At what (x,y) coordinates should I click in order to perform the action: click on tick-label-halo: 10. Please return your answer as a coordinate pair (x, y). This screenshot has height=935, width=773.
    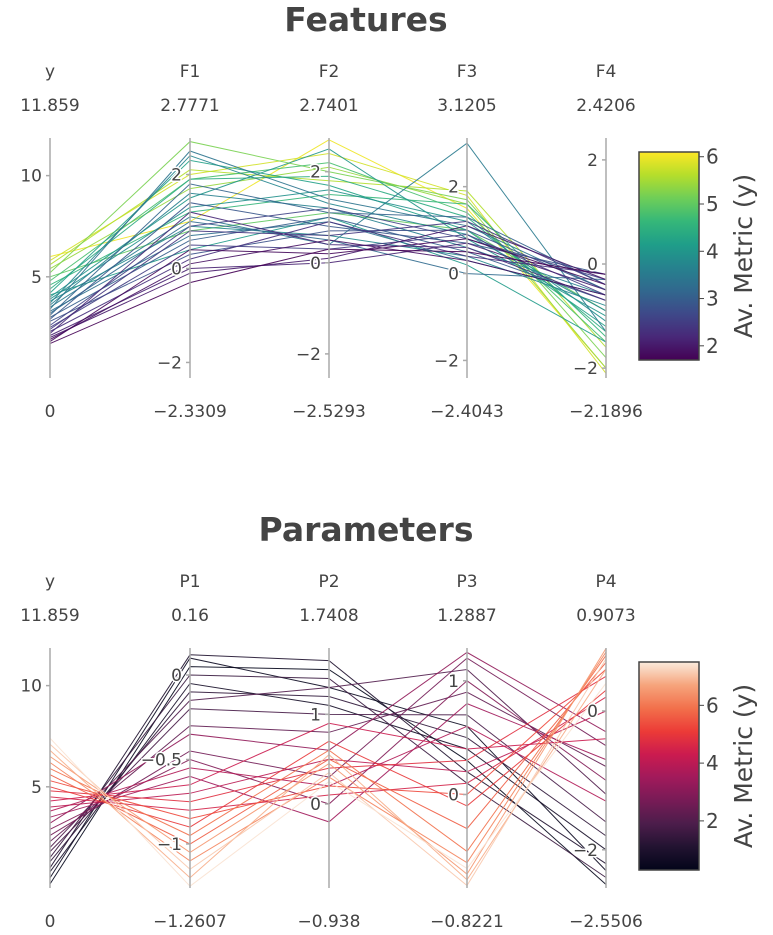
    Looking at the image, I should click on (31, 687).